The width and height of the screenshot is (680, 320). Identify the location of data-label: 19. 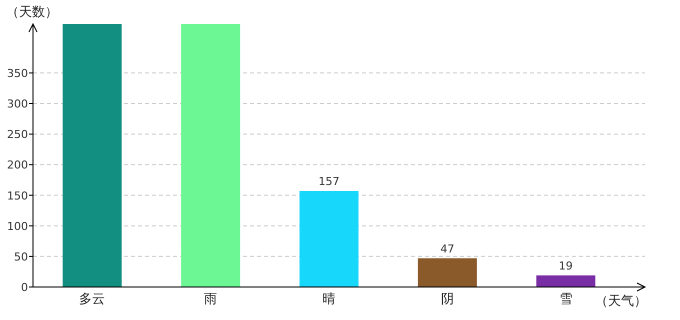
(565, 265).